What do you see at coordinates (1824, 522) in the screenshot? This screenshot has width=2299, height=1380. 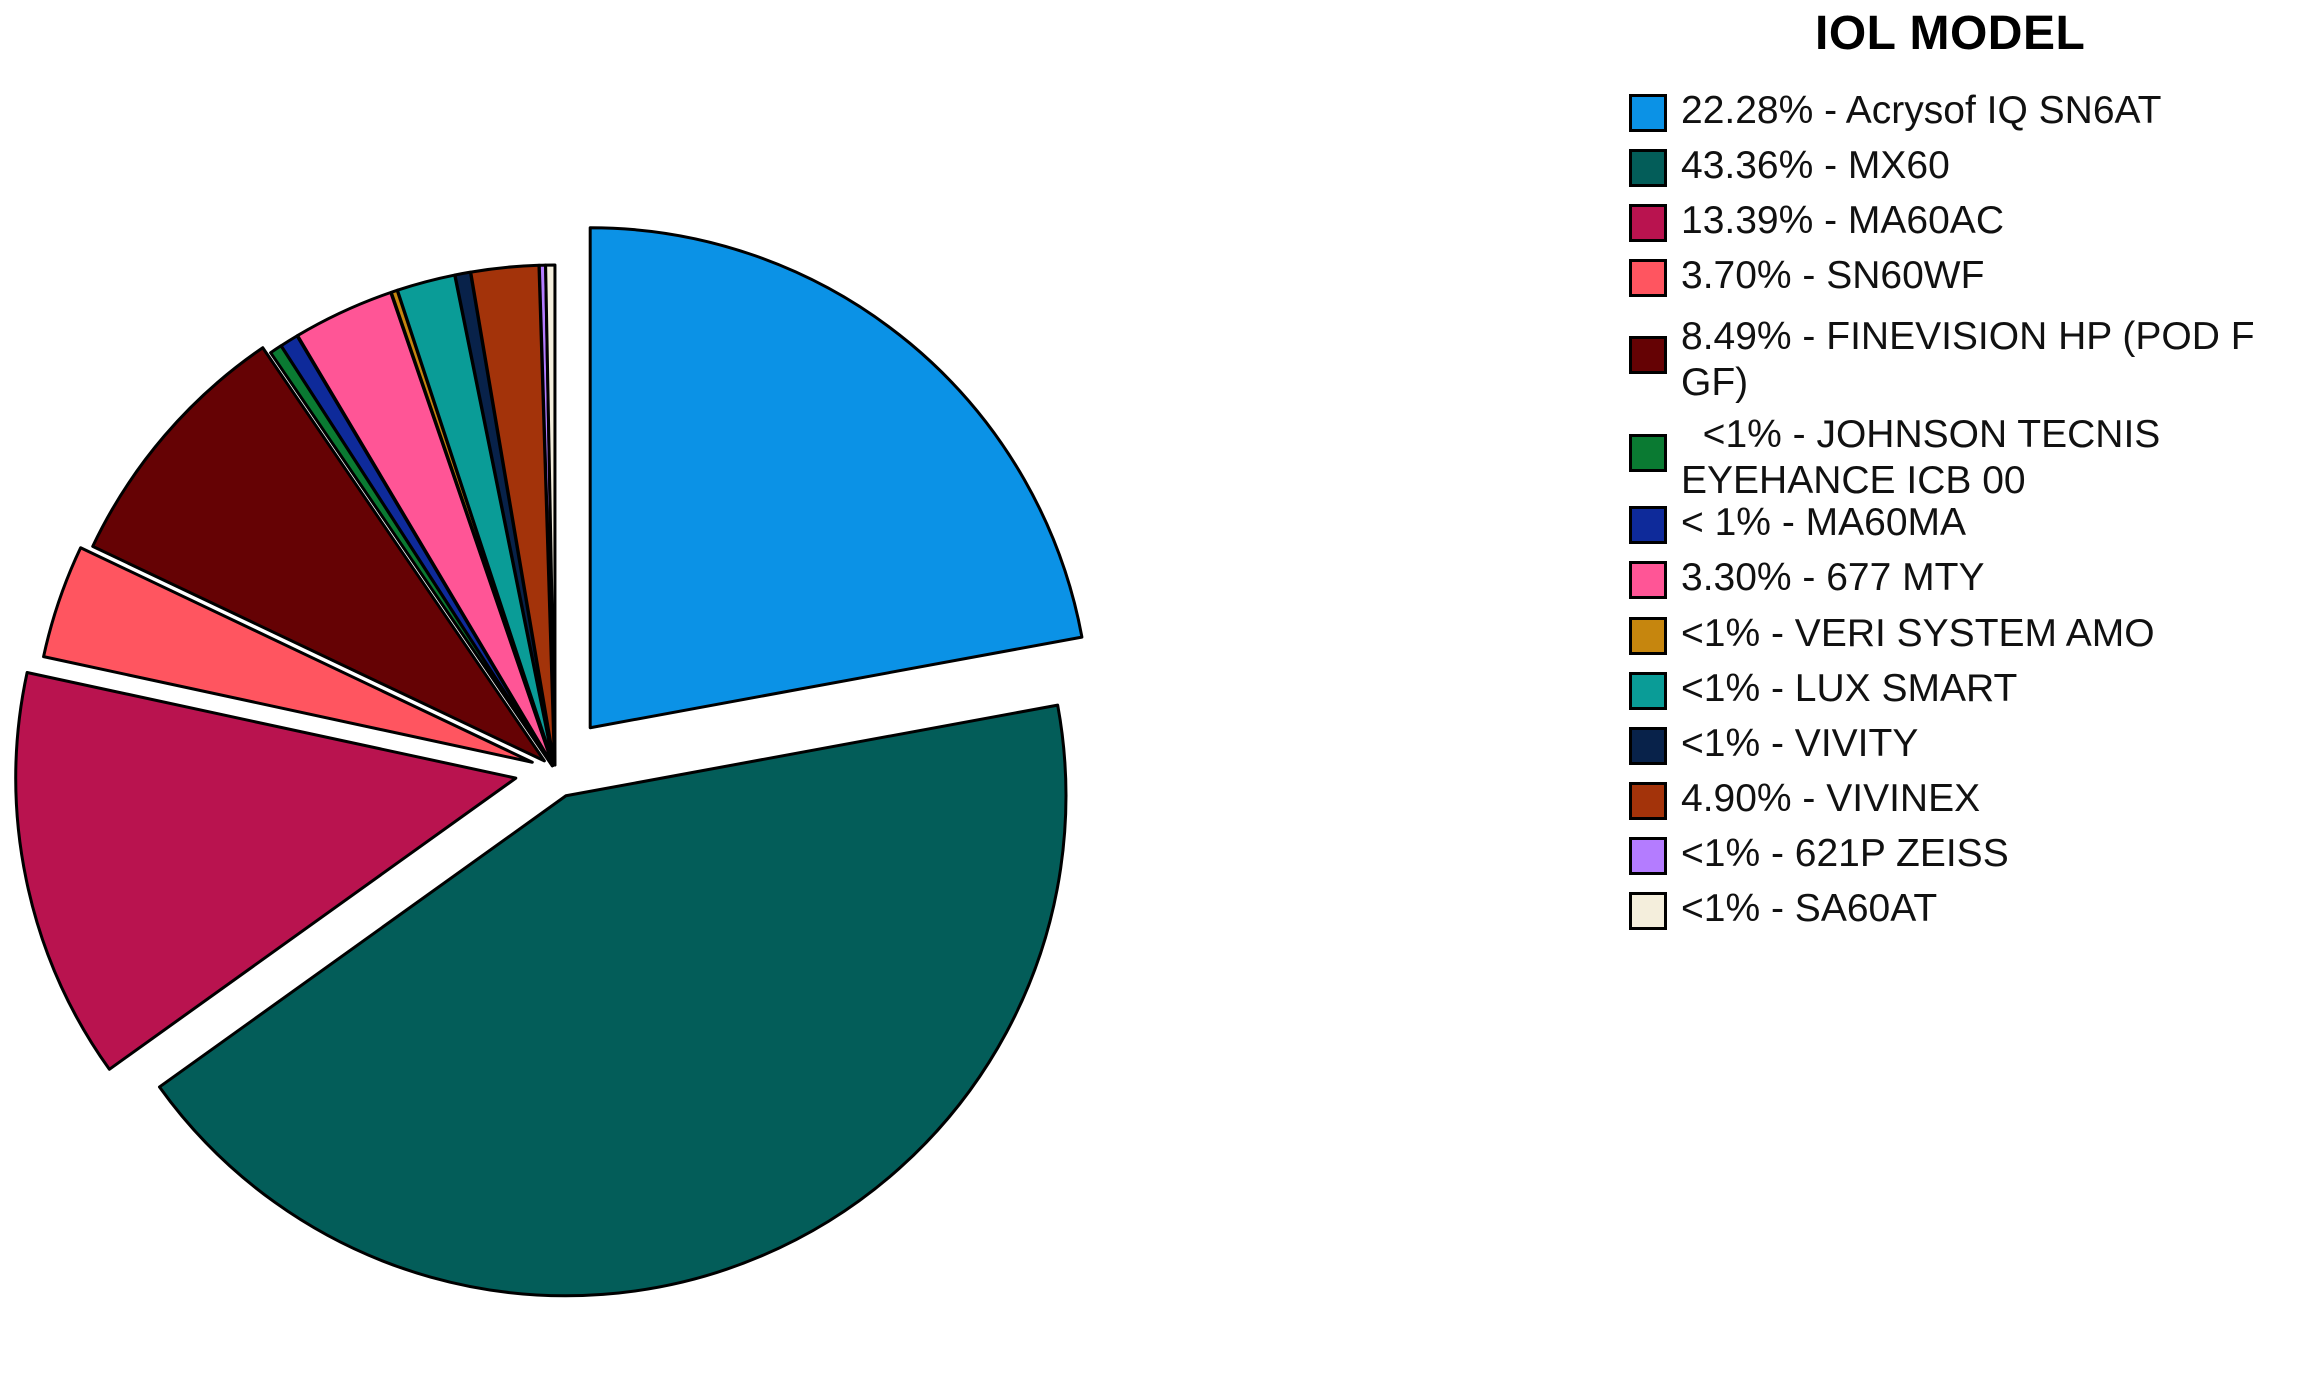 I see `legend-label: < 1% - MA60MA` at bounding box center [1824, 522].